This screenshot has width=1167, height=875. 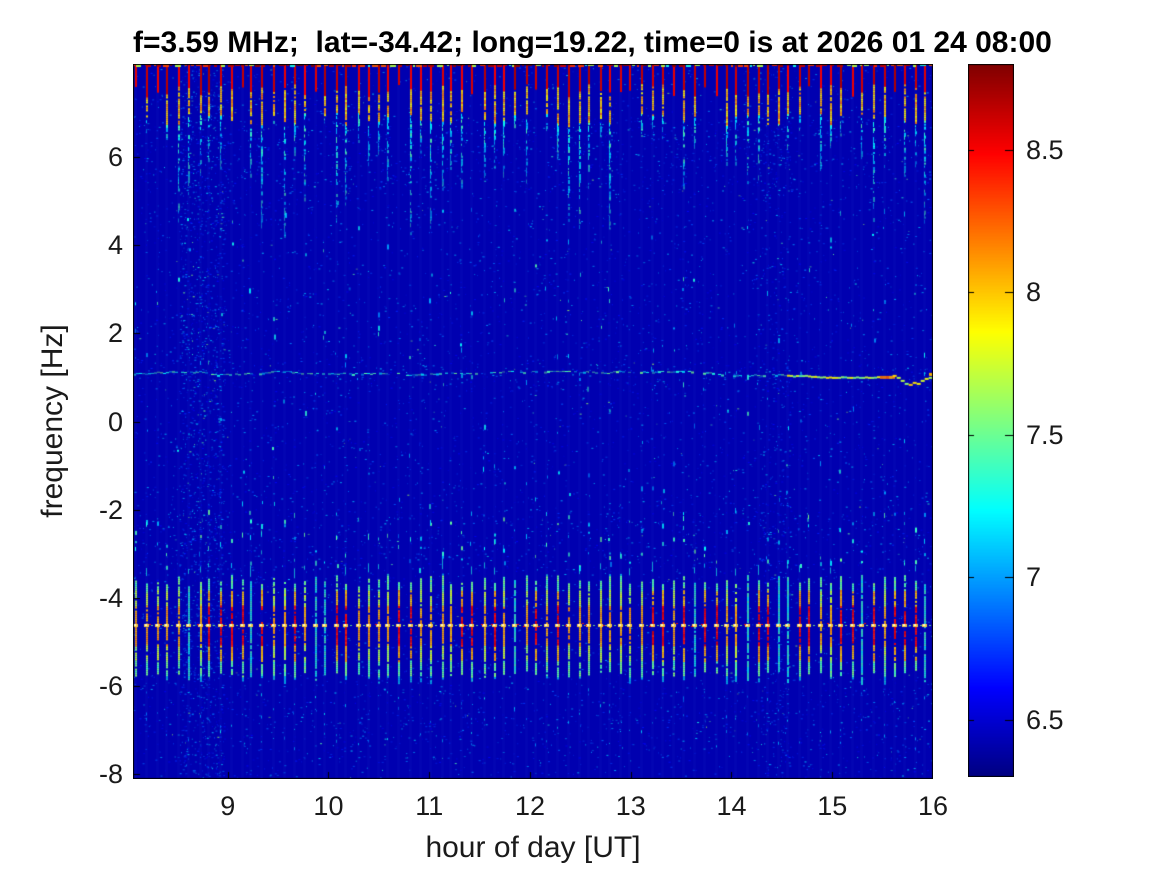 I want to click on x-tick-label: 16, so click(x=933, y=806).